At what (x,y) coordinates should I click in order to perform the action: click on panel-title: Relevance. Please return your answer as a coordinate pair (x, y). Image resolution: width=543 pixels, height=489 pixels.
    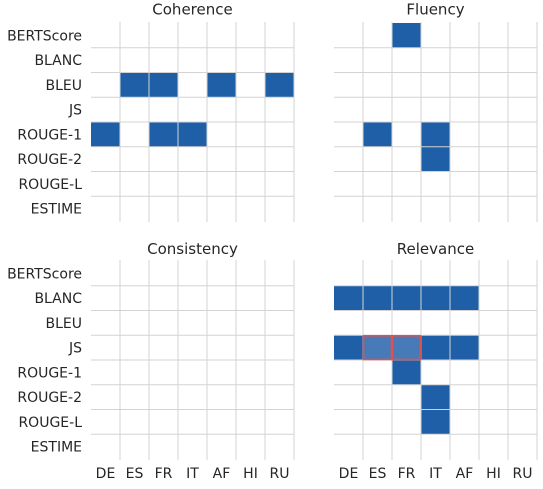
    Looking at the image, I should click on (435, 249).